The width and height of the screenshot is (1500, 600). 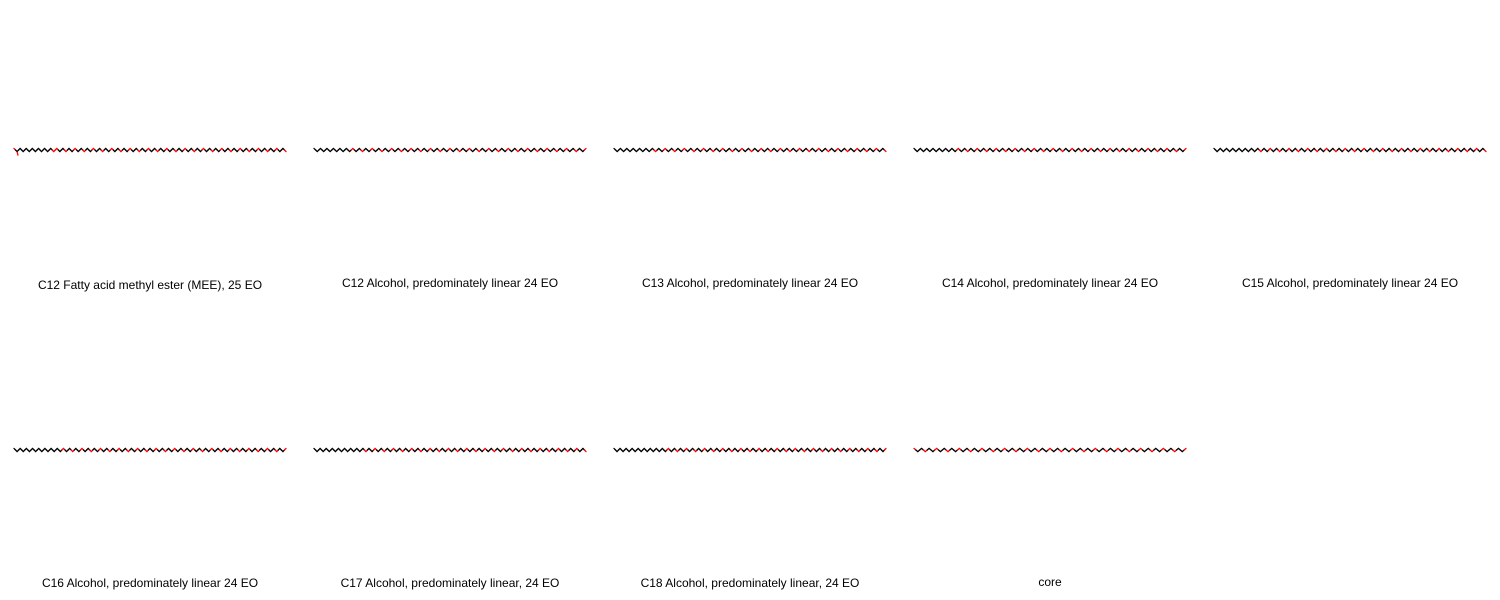 I want to click on molecule-cell: C15 Alcohol, predominately linear 24 EO, so click(x=1350, y=150).